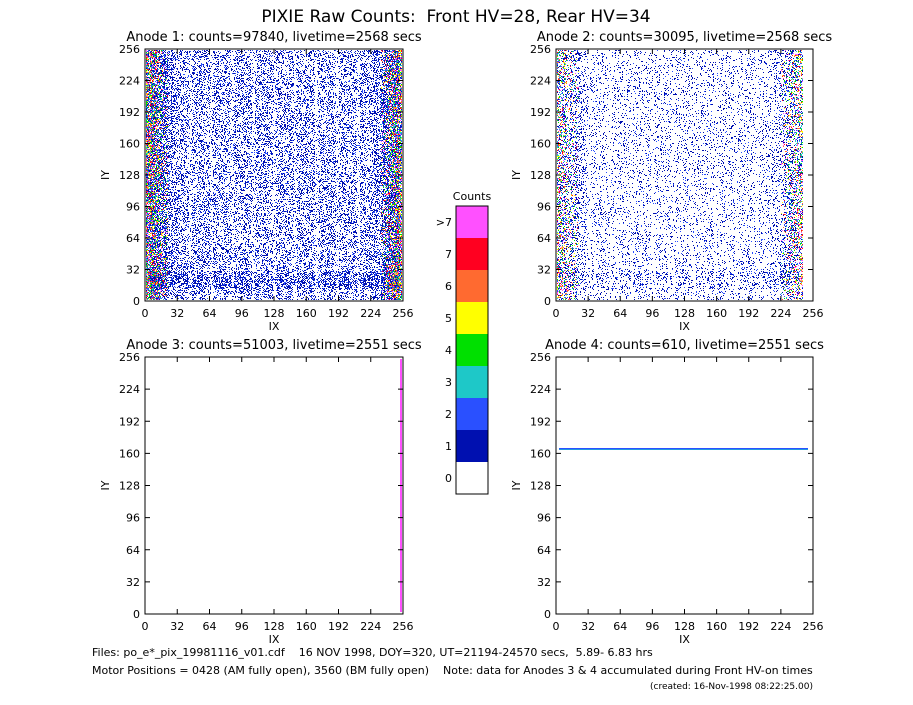 The image size is (913, 705). What do you see at coordinates (448, 382) in the screenshot?
I see `colorbar-label: 3` at bounding box center [448, 382].